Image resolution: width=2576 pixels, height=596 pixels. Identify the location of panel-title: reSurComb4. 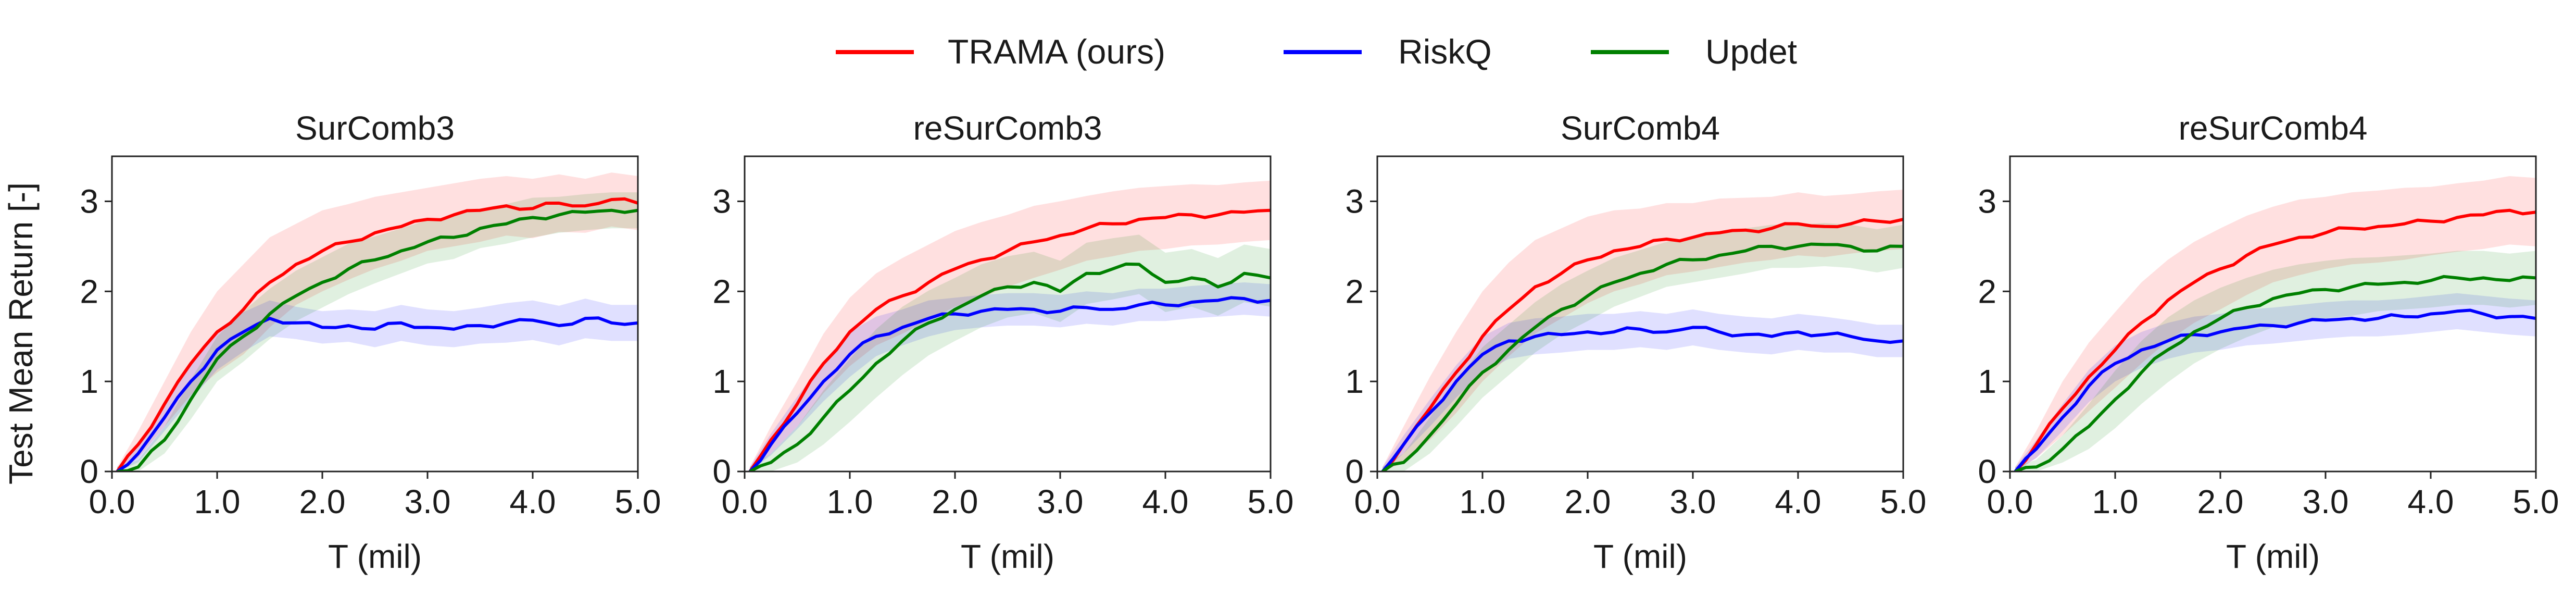
(2273, 128).